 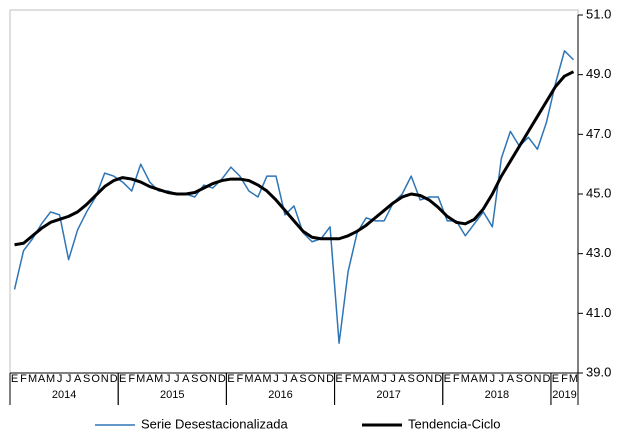 I want to click on y-tick-label: 49.0, so click(x=598, y=73).